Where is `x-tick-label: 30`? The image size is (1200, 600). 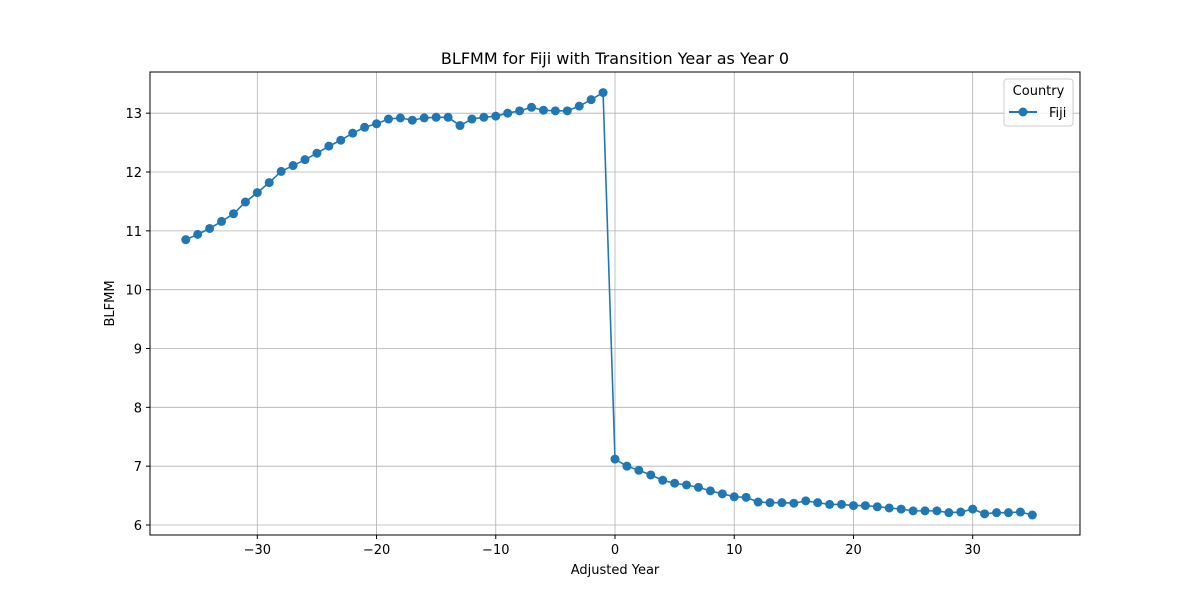
x-tick-label: 30 is located at coordinates (972, 550).